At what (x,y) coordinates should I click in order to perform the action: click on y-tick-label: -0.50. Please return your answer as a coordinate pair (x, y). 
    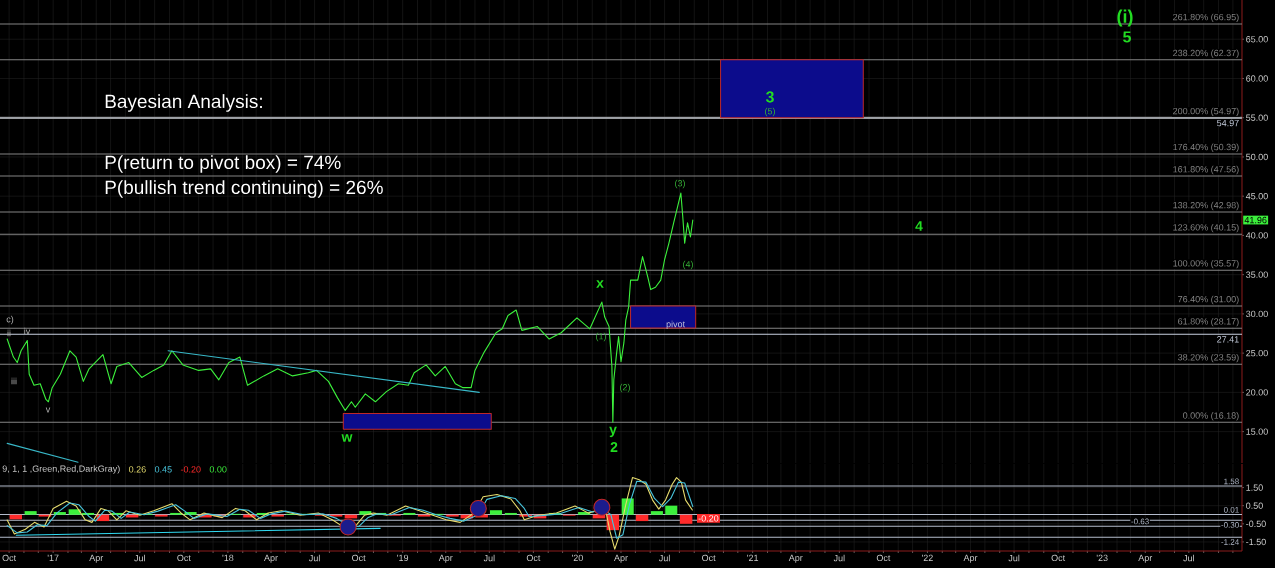
    Looking at the image, I should click on (1256, 524).